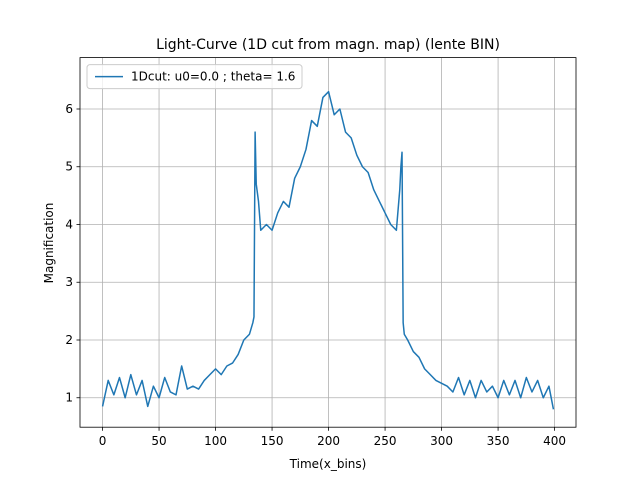  I want to click on y-tick-label: 6, so click(69, 109).